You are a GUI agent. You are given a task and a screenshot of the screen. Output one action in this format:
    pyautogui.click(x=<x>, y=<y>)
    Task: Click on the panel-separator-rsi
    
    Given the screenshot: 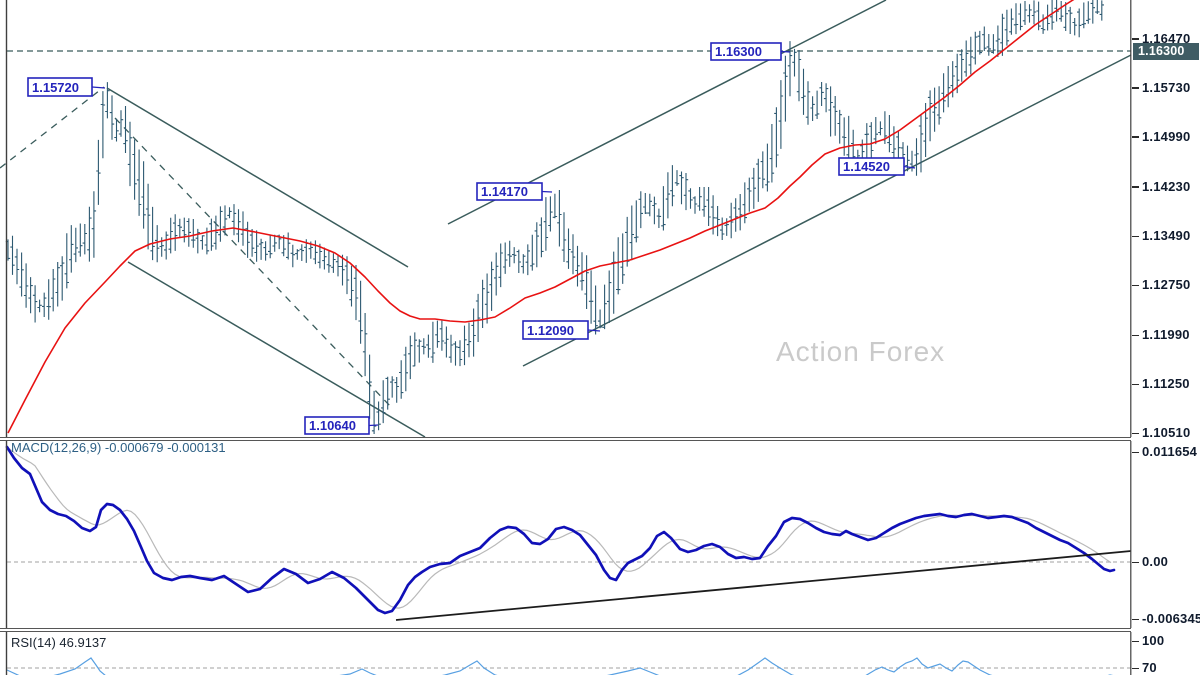 What is the action you would take?
    pyautogui.click(x=565, y=630)
    